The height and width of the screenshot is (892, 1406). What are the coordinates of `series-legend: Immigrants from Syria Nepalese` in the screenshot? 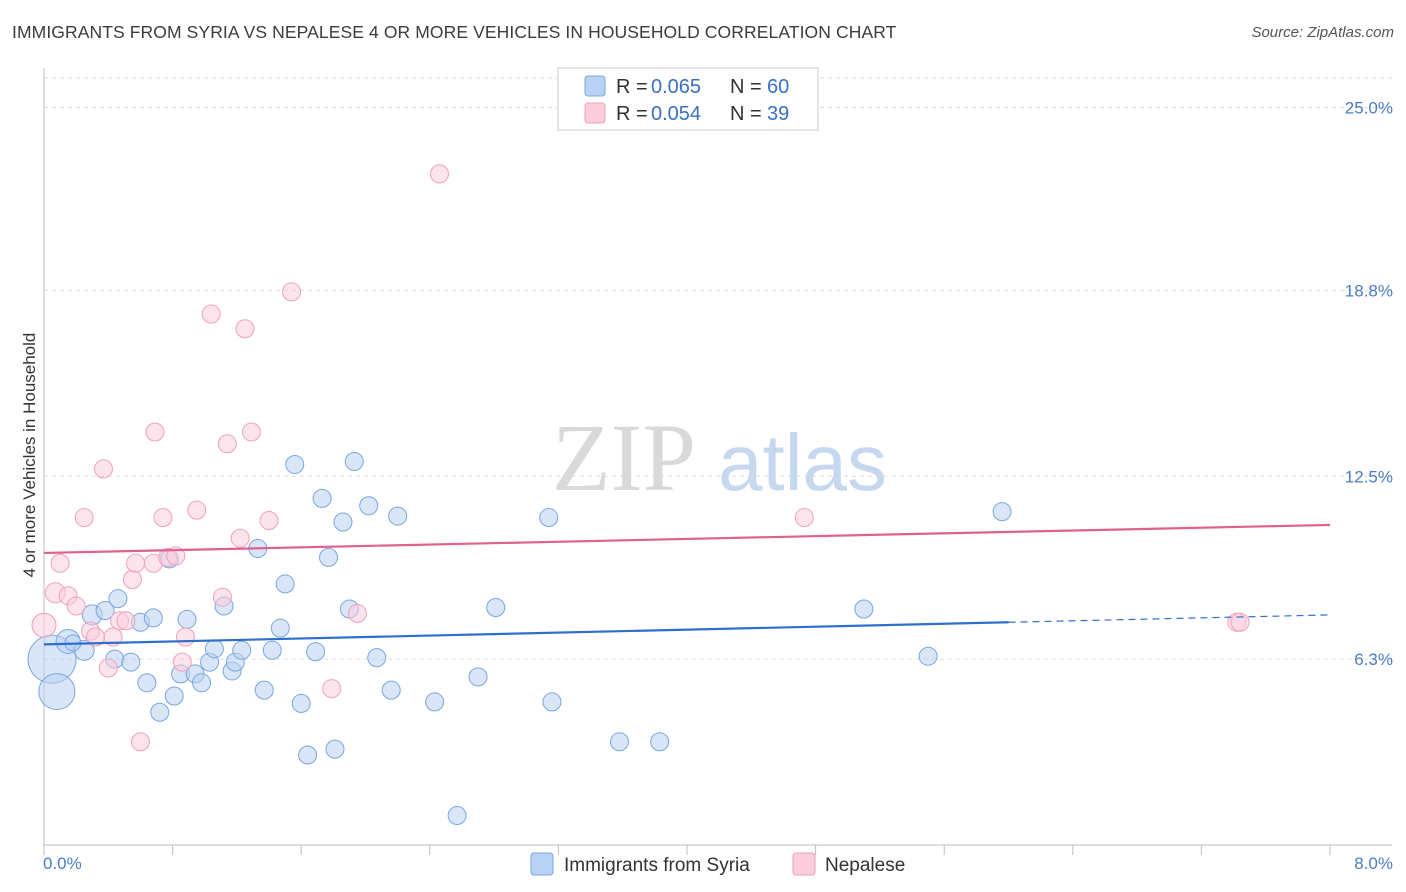 It's located at (717, 864).